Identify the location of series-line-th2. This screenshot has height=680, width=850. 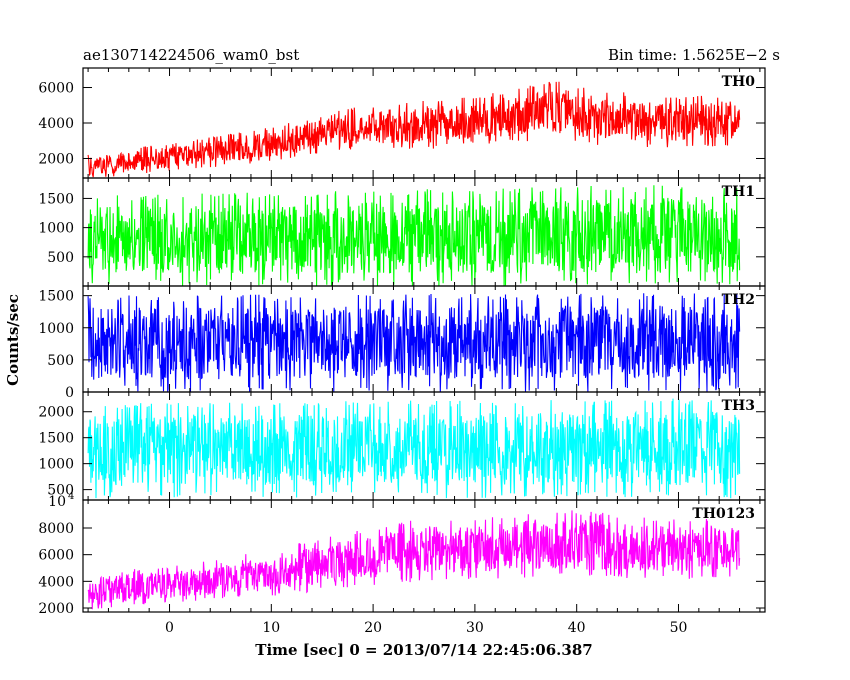
(414, 343).